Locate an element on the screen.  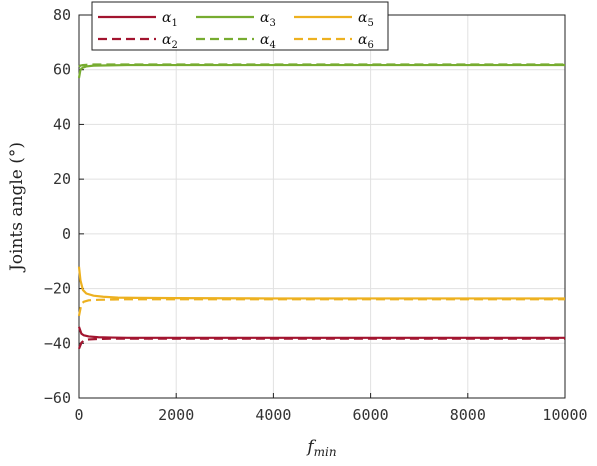
legend-label-sub: 6 is located at coordinates (370, 45).